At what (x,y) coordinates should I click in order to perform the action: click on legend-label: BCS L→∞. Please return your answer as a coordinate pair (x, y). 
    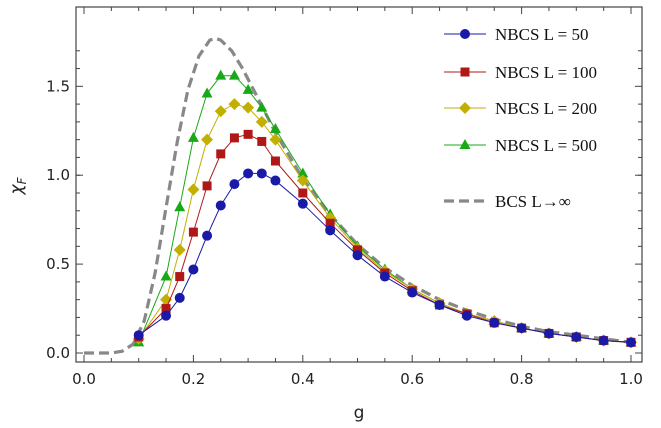
    Looking at the image, I should click on (533, 201).